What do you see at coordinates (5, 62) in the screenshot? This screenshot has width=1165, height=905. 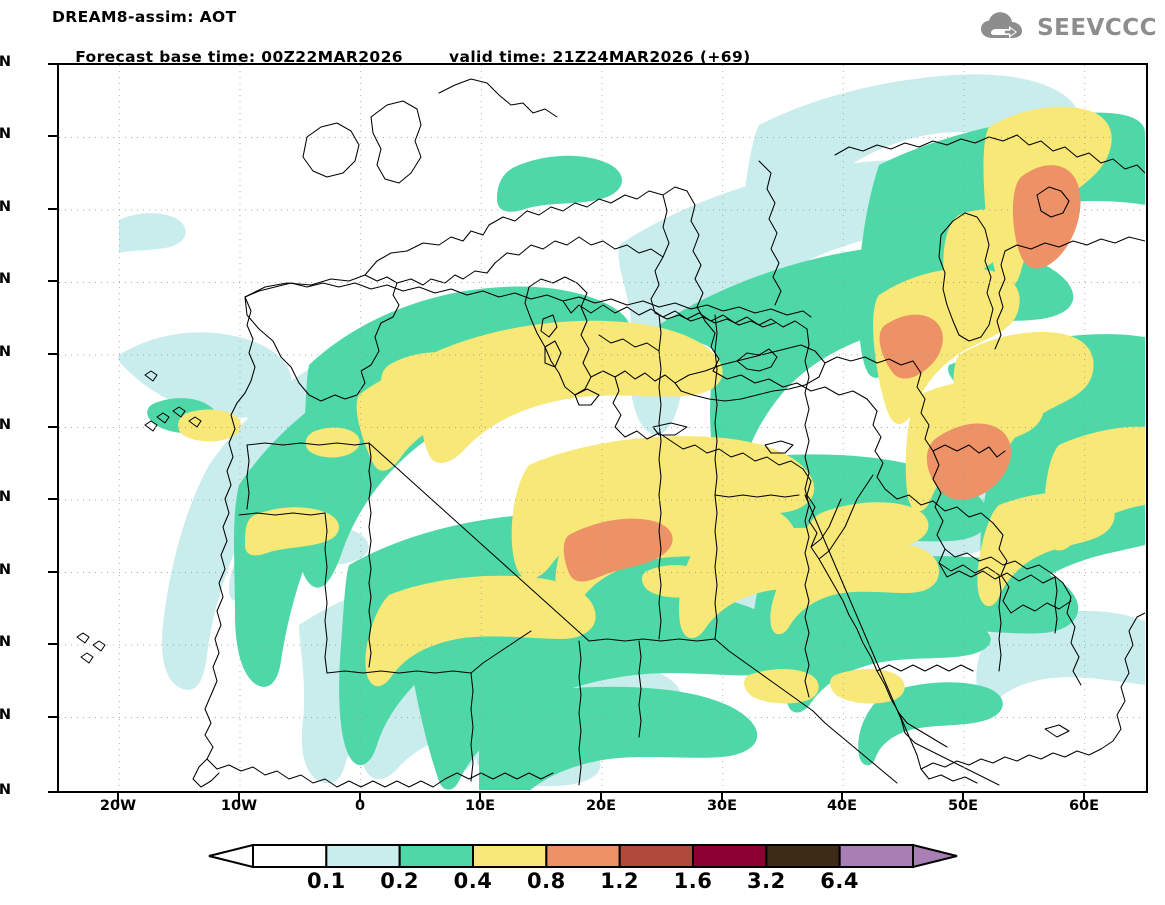 I see `y-axis-label: 55N` at bounding box center [5, 62].